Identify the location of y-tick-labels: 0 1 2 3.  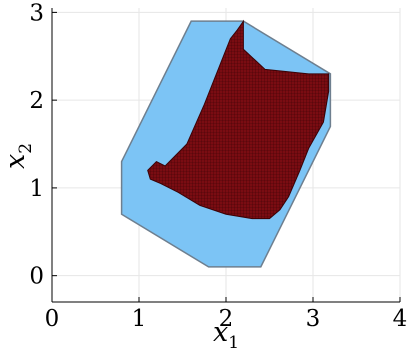
(36, 144).